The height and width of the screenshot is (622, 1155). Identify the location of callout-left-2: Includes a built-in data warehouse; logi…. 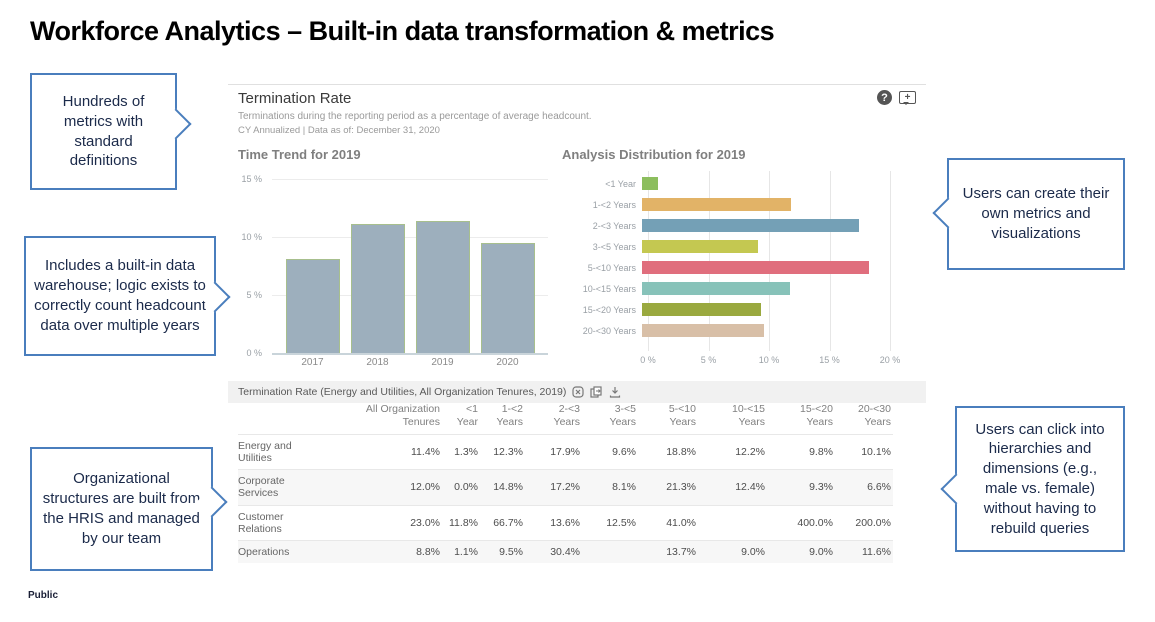
(127, 296).